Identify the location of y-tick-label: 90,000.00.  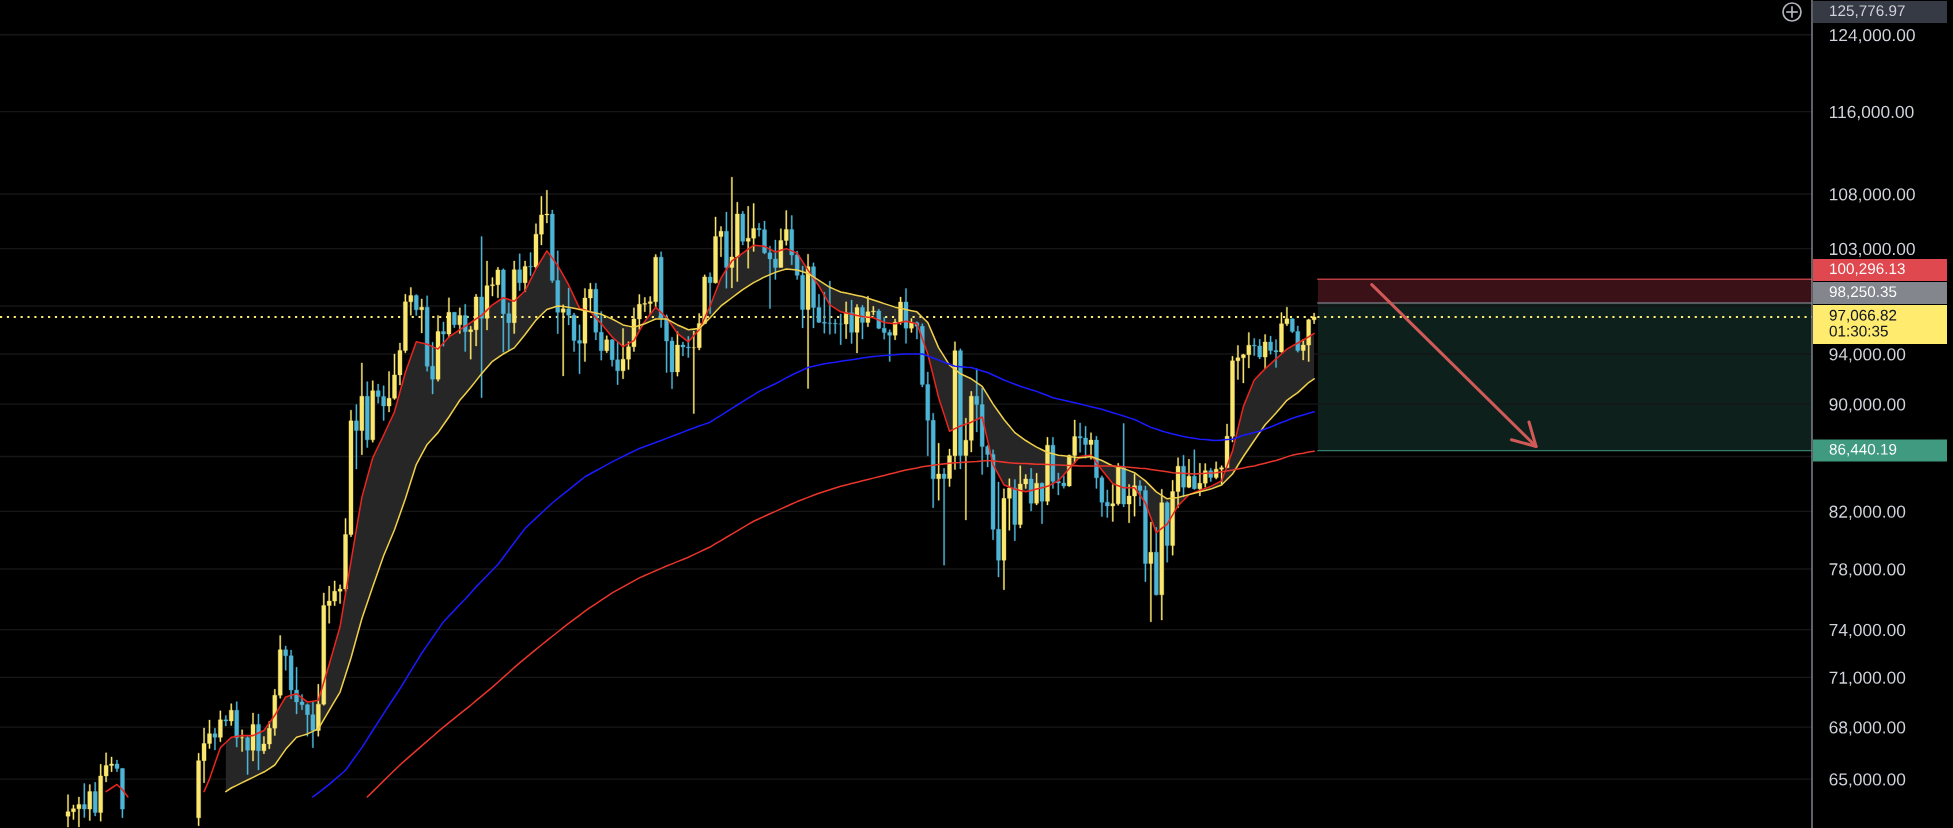
(1867, 405).